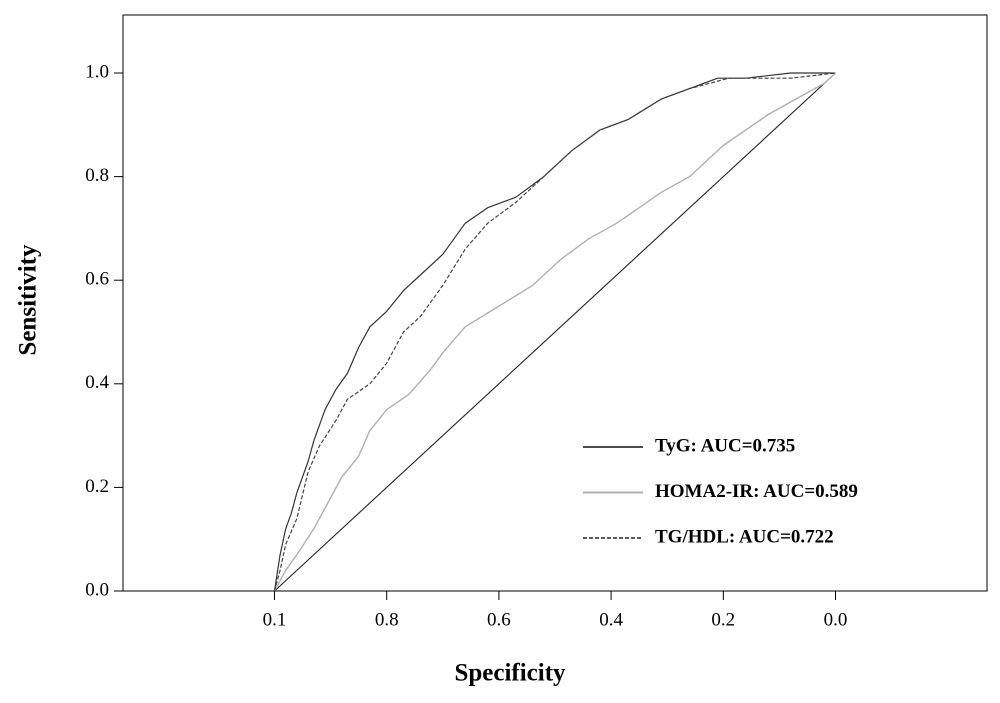 The image size is (1000, 703). Describe the element at coordinates (275, 619) in the screenshot. I see `x-tick-label: 0.1` at that location.